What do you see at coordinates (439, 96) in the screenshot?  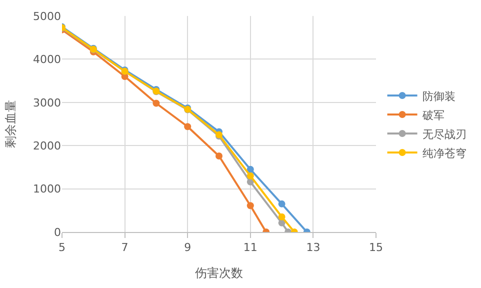 I see `legend-label: 防御装` at bounding box center [439, 96].